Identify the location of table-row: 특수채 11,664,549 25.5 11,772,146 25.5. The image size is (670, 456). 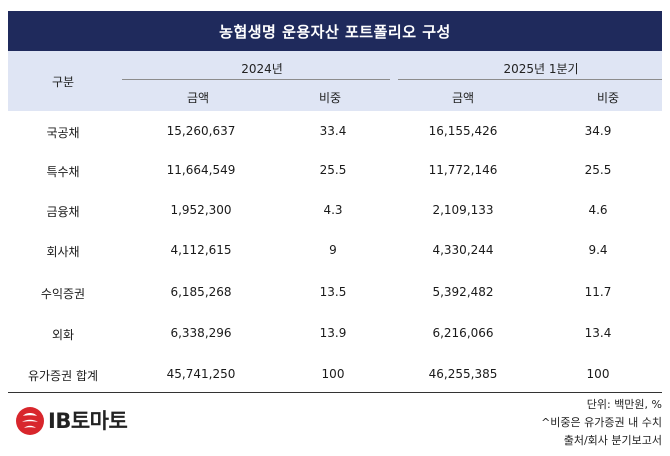
(335, 173).